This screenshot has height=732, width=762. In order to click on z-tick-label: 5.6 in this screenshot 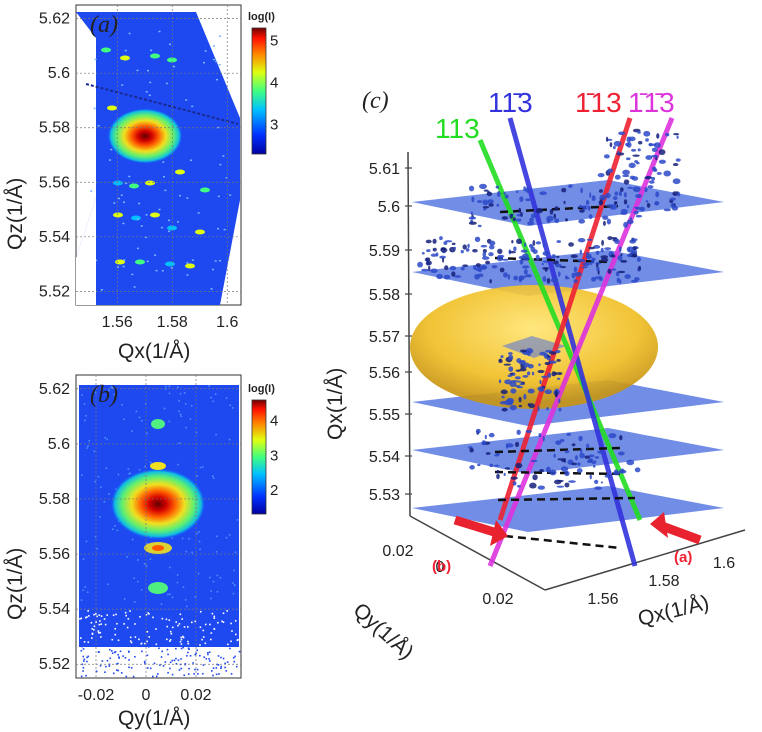, I will do `click(389, 207)`.